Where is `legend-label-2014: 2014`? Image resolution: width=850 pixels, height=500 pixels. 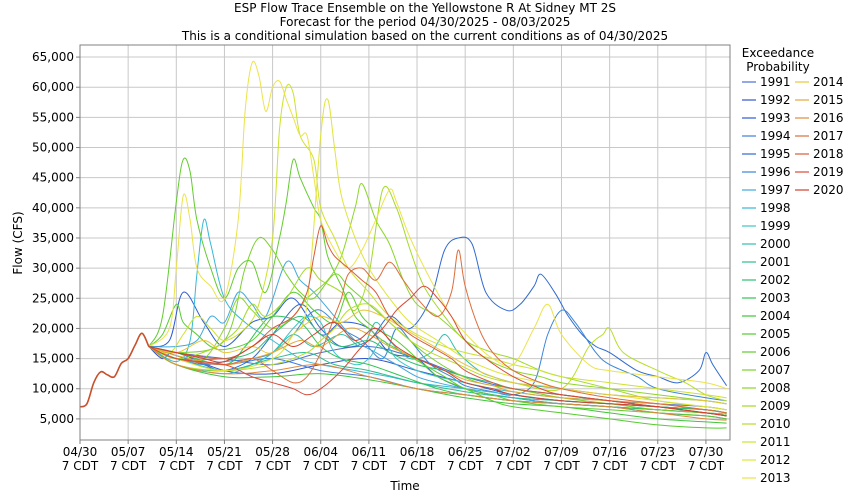
legend-label-2014: 2014 is located at coordinates (828, 82).